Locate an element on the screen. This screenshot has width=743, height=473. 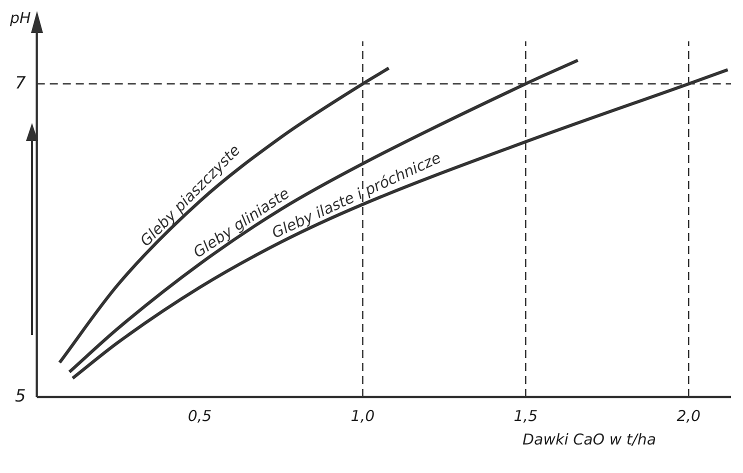
y-axis-title: pH is located at coordinates (20, 18).